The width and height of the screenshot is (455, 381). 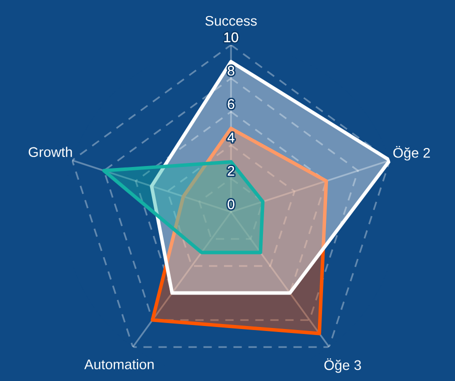 I want to click on spoke-label: Öğe 3, so click(x=342, y=365).